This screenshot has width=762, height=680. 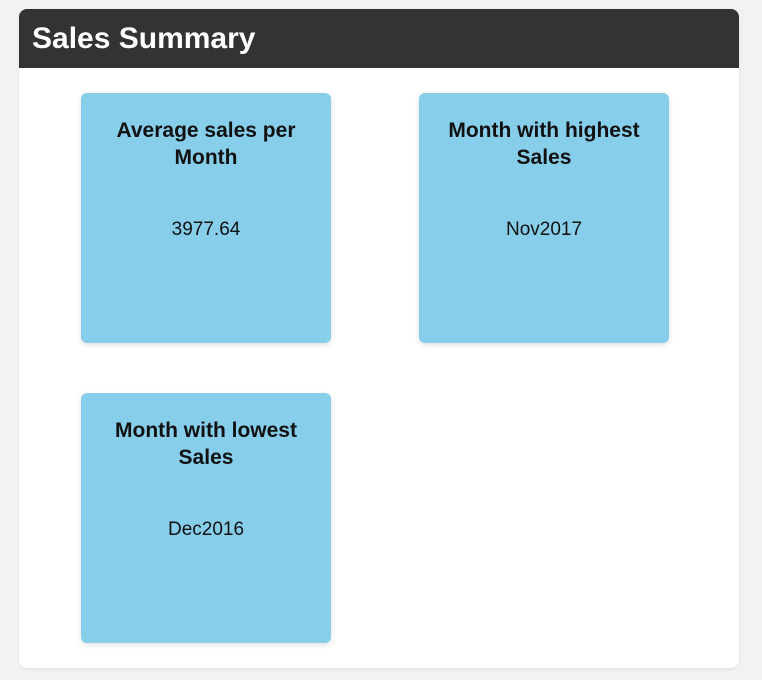 What do you see at coordinates (206, 518) in the screenshot?
I see `lowest-sales-month-card: Month with lowest Sales Dec2016` at bounding box center [206, 518].